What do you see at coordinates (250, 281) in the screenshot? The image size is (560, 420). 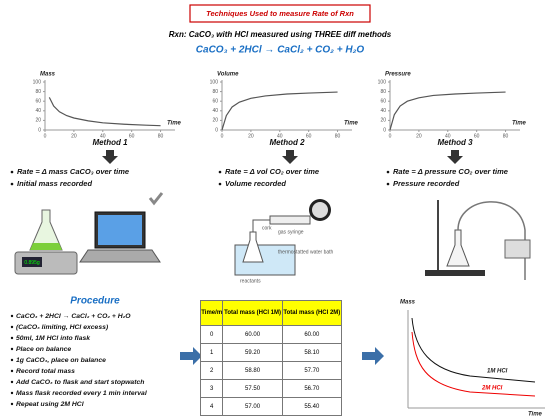 I see `label: reactants` at bounding box center [250, 281].